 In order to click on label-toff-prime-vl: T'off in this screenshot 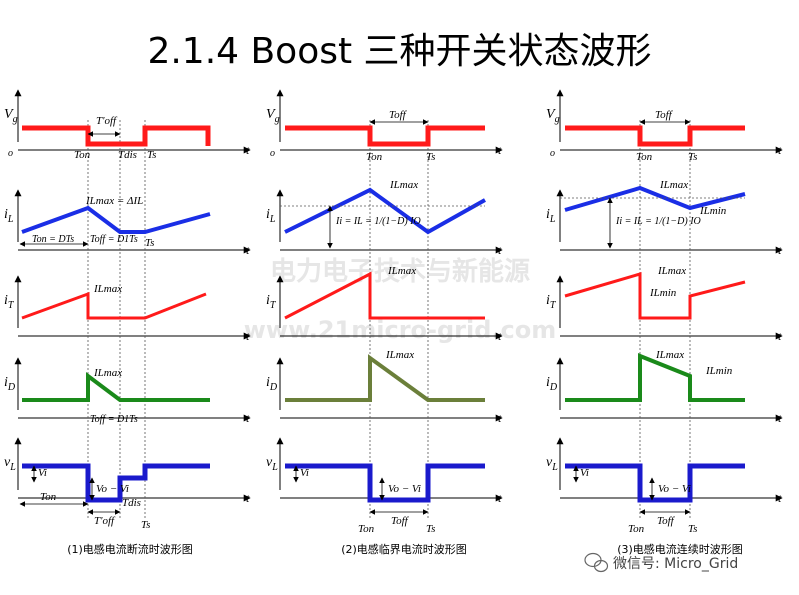, I will do `click(105, 521)`.